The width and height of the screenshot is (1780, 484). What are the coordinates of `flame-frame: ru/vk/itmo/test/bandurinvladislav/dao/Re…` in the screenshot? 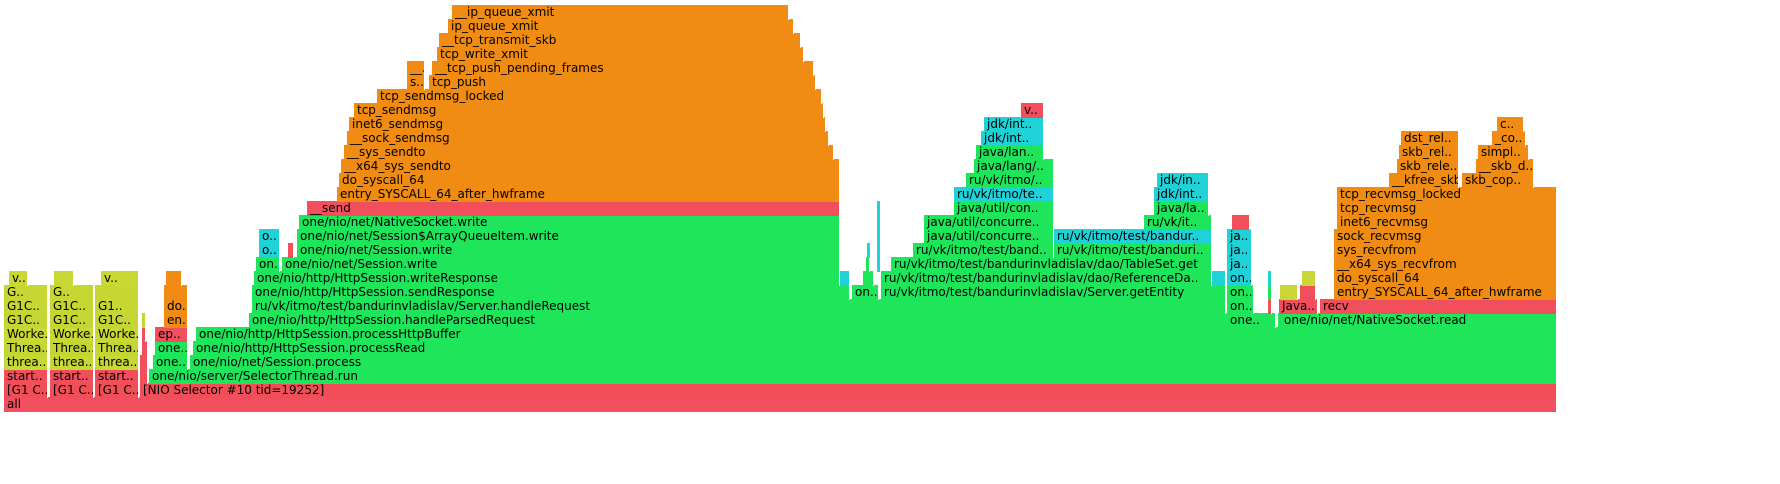 It's located at (1046, 278).